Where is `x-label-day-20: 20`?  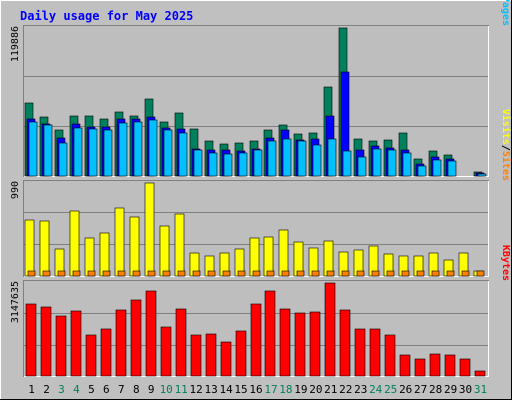 x-label-day-20: 20 is located at coordinates (315, 389).